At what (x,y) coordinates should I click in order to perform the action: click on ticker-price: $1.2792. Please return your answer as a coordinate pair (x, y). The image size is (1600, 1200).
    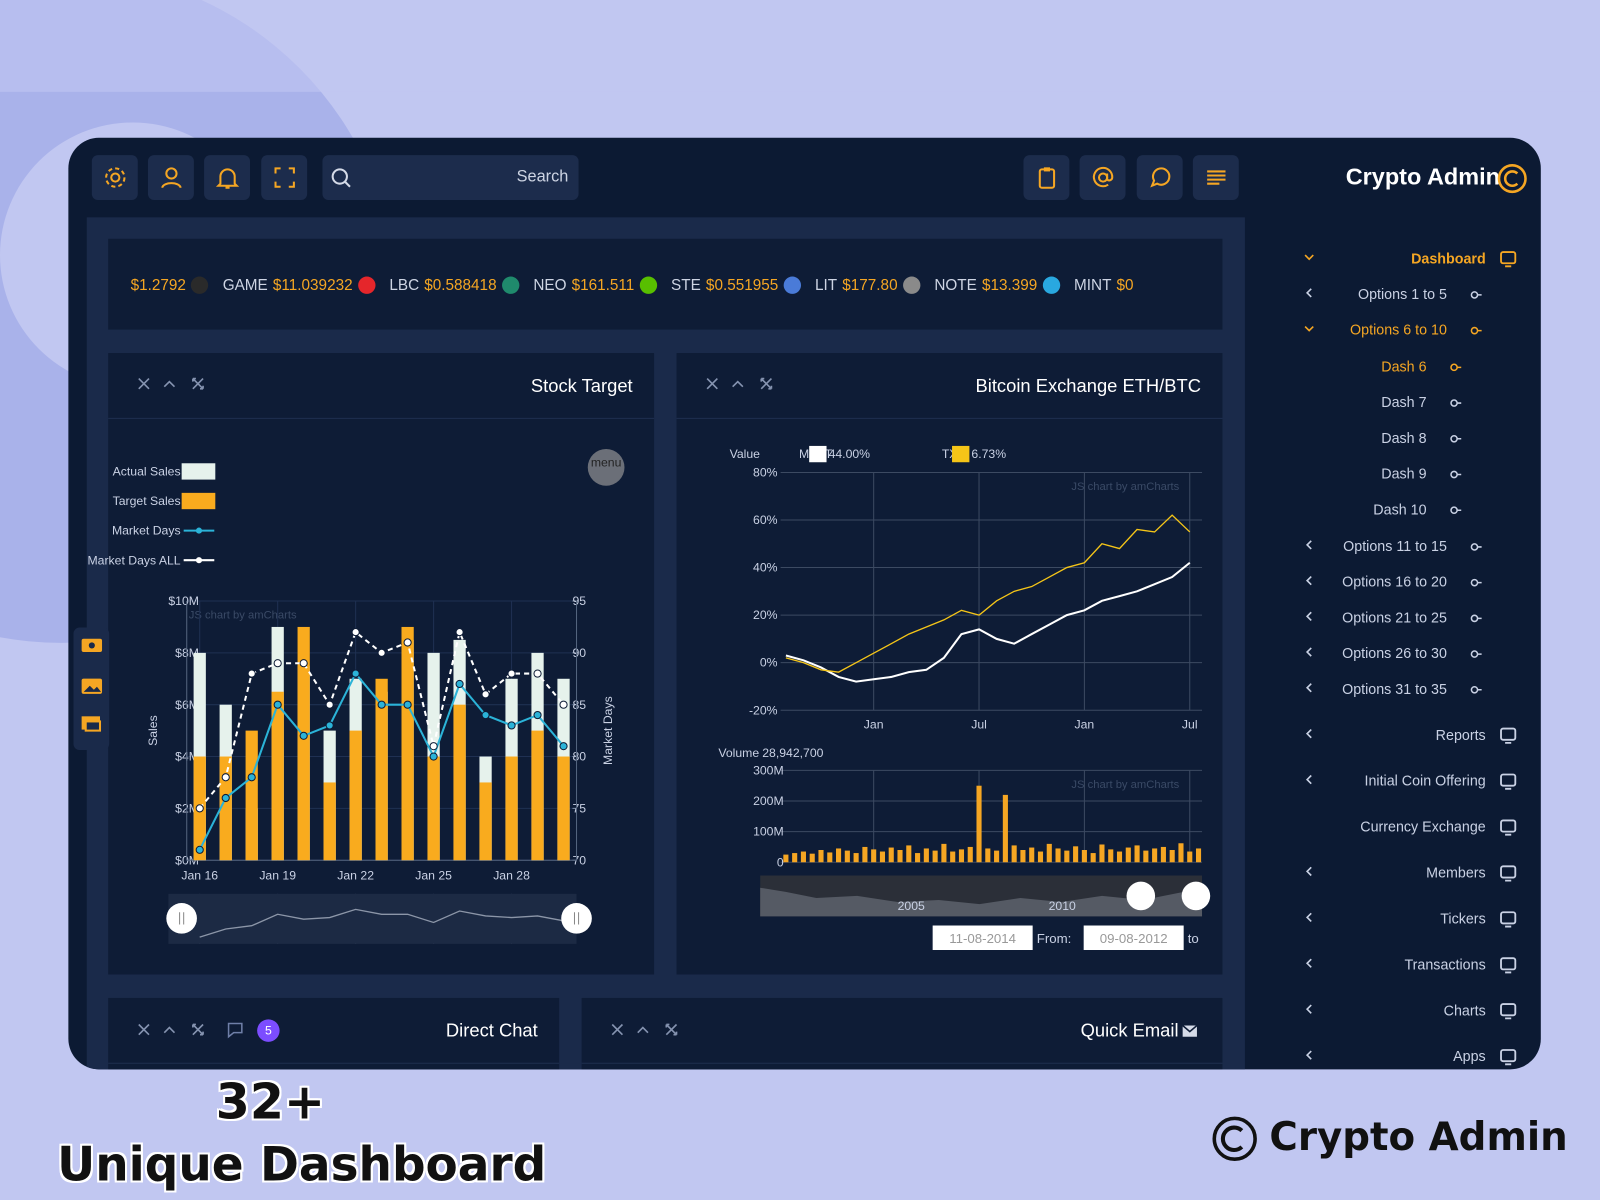
    Looking at the image, I should click on (158, 285).